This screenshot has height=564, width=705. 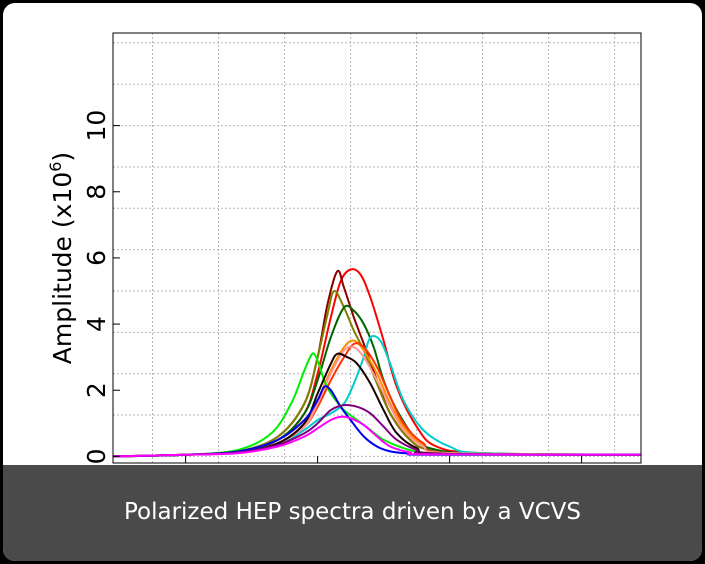 I want to click on y-axis-label: Amplitude (x106), so click(x=61, y=258).